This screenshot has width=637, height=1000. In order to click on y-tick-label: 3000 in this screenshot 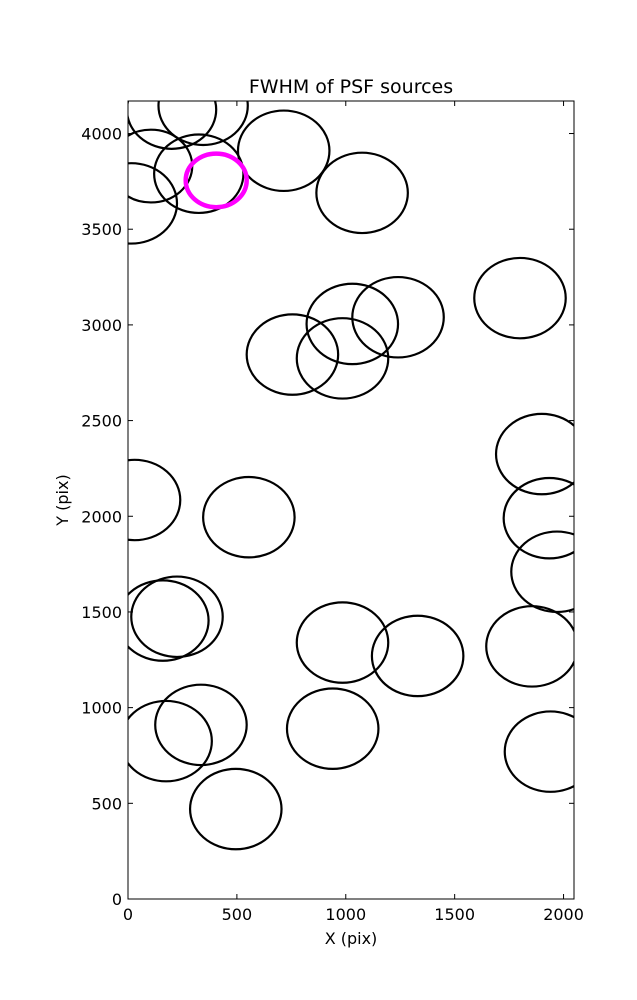, I will do `click(101, 325)`.